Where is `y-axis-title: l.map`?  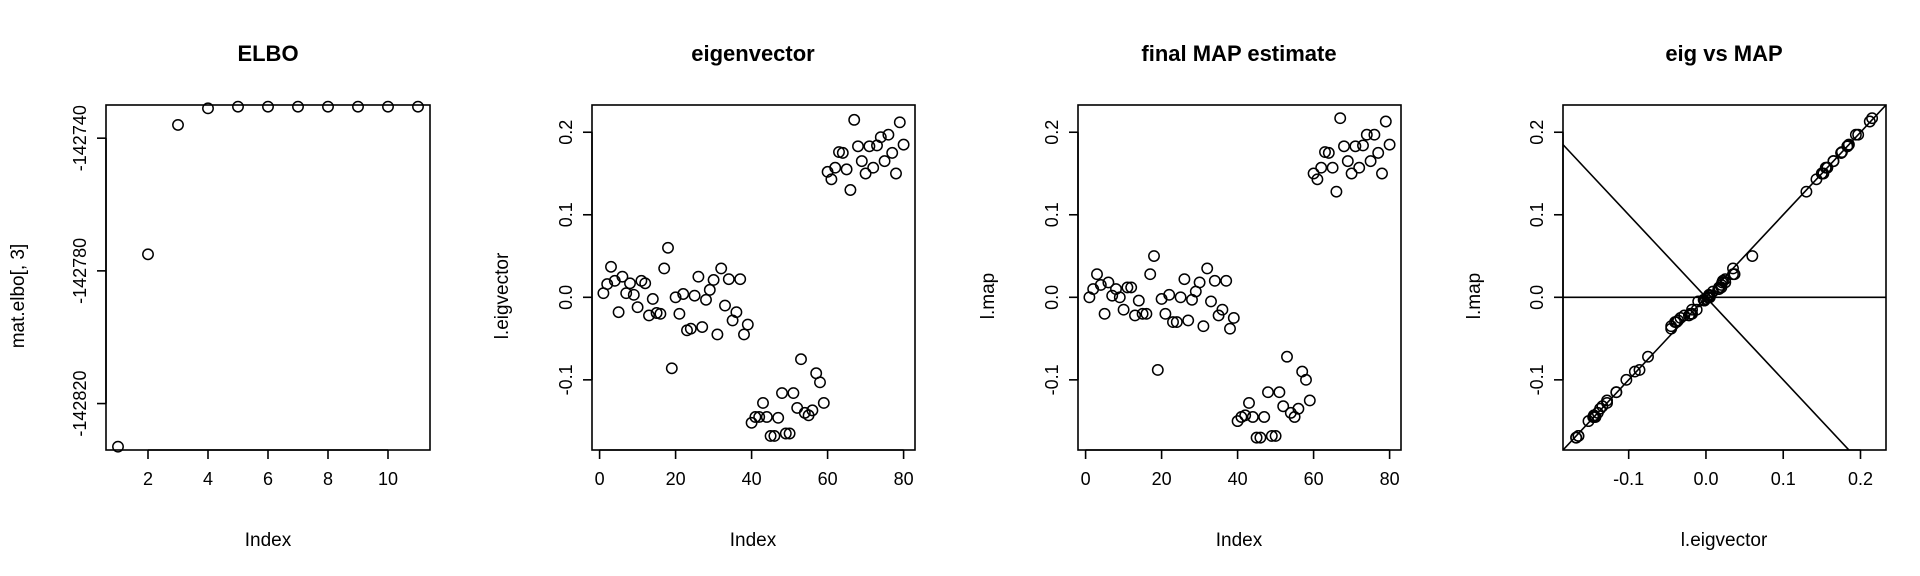 y-axis-title: l.map is located at coordinates (1474, 296).